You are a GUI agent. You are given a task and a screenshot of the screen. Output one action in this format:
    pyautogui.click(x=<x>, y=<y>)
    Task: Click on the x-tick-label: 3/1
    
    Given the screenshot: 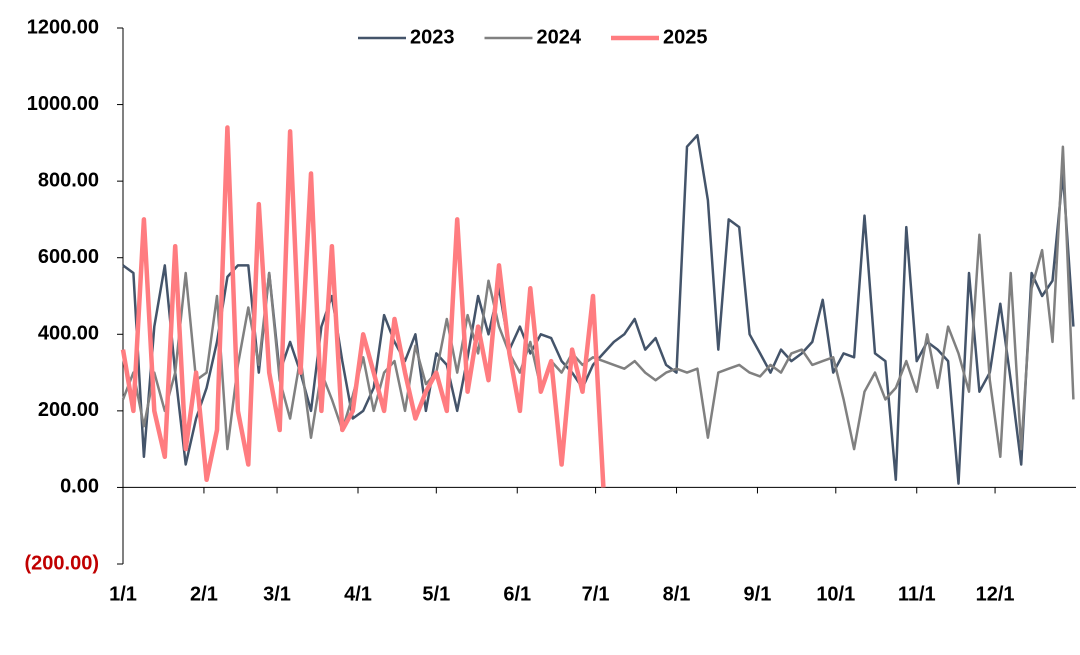 What is the action you would take?
    pyautogui.click(x=277, y=594)
    